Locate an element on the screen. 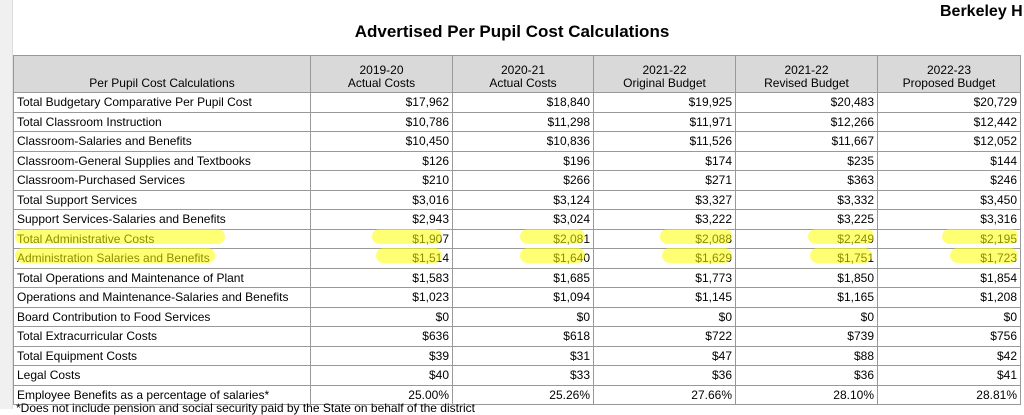  cost-cell: $1,023 is located at coordinates (381, 297).